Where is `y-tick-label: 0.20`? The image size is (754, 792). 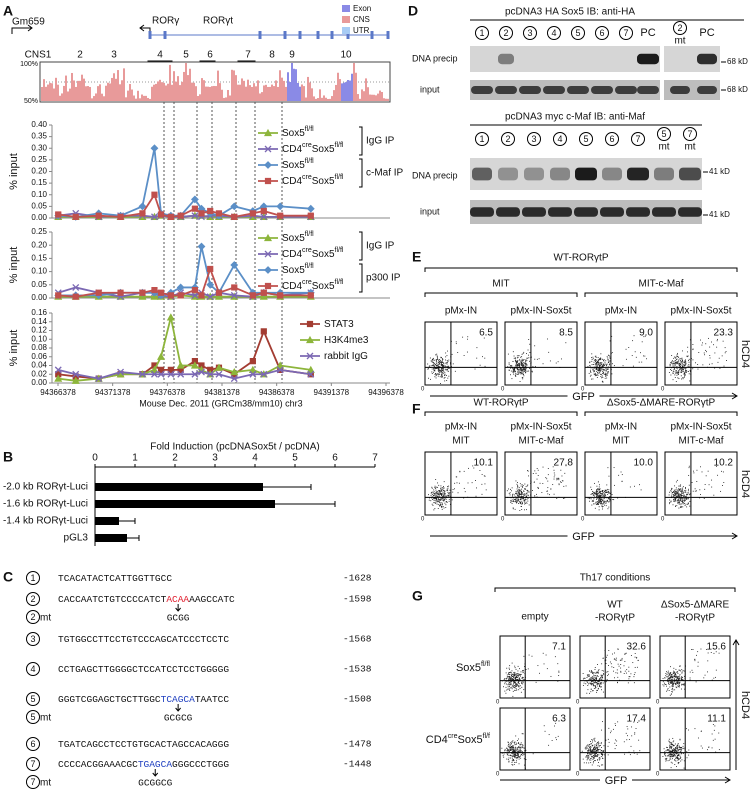 y-tick-label: 0.20 is located at coordinates (39, 171).